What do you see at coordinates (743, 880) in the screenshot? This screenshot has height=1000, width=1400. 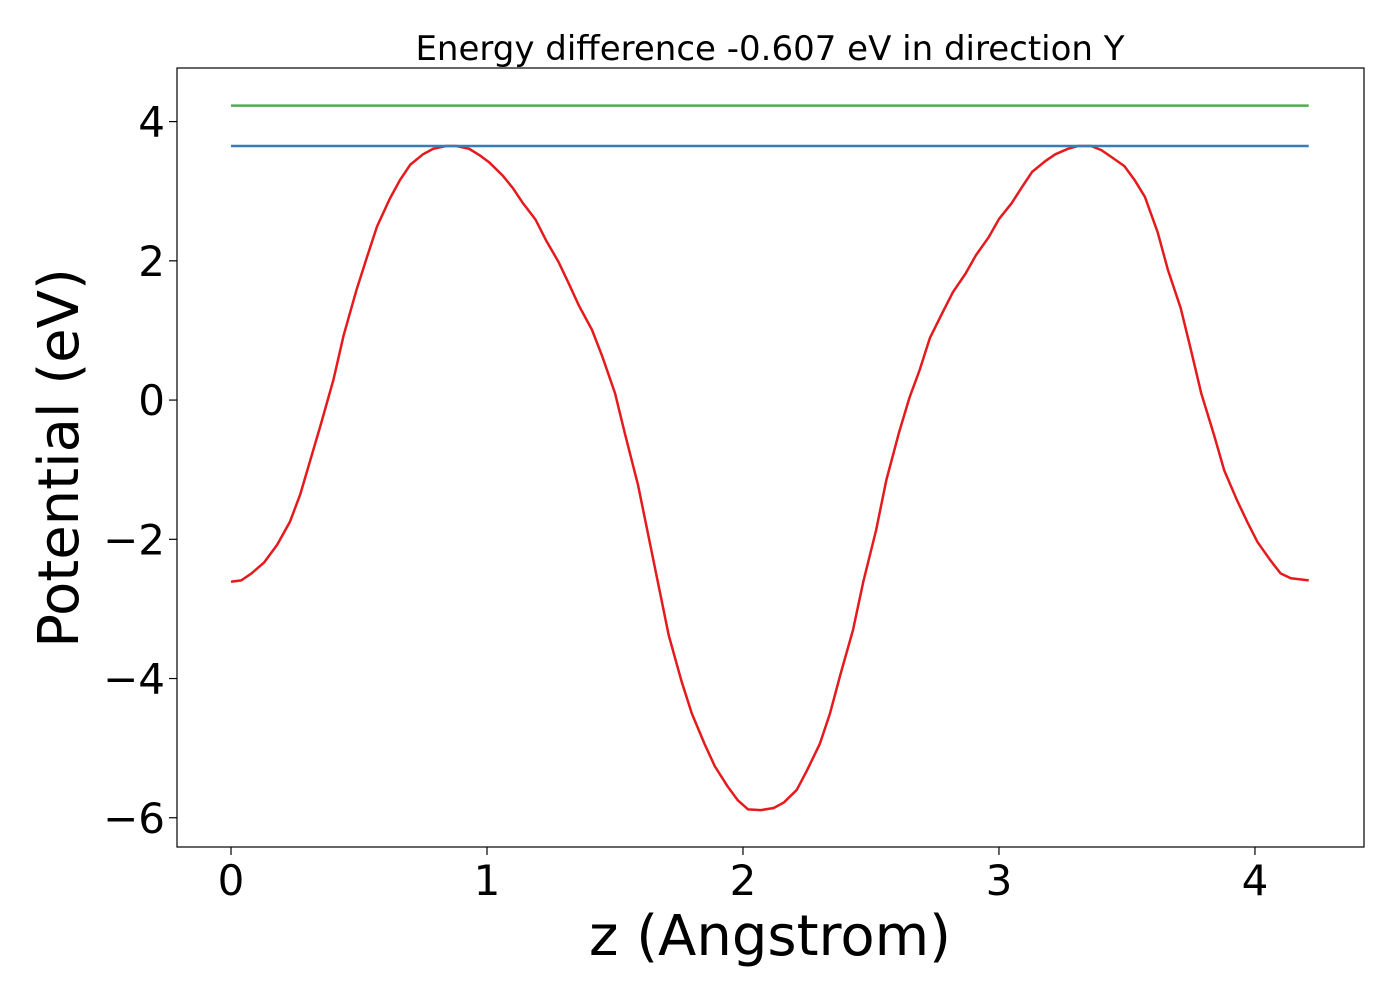 I see `x-tick-label: 2` at bounding box center [743, 880].